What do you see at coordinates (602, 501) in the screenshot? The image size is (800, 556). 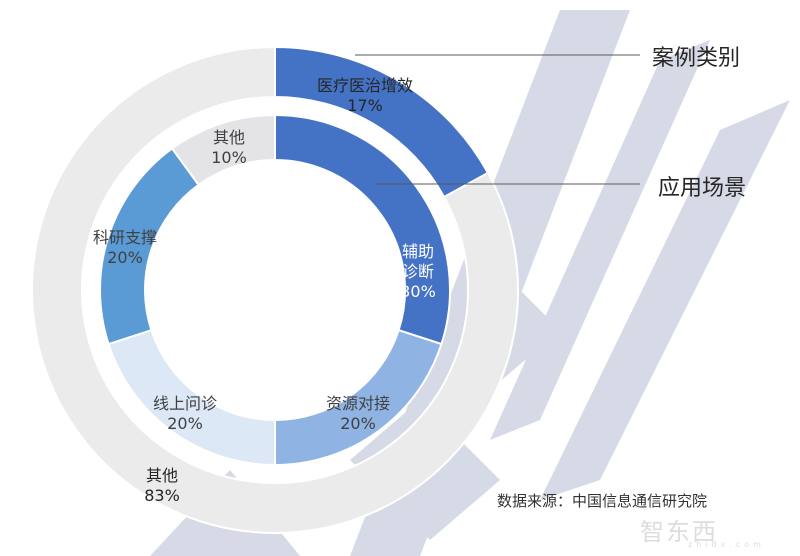 I see `data-source: 数据来源：中国信息通信研究院` at bounding box center [602, 501].